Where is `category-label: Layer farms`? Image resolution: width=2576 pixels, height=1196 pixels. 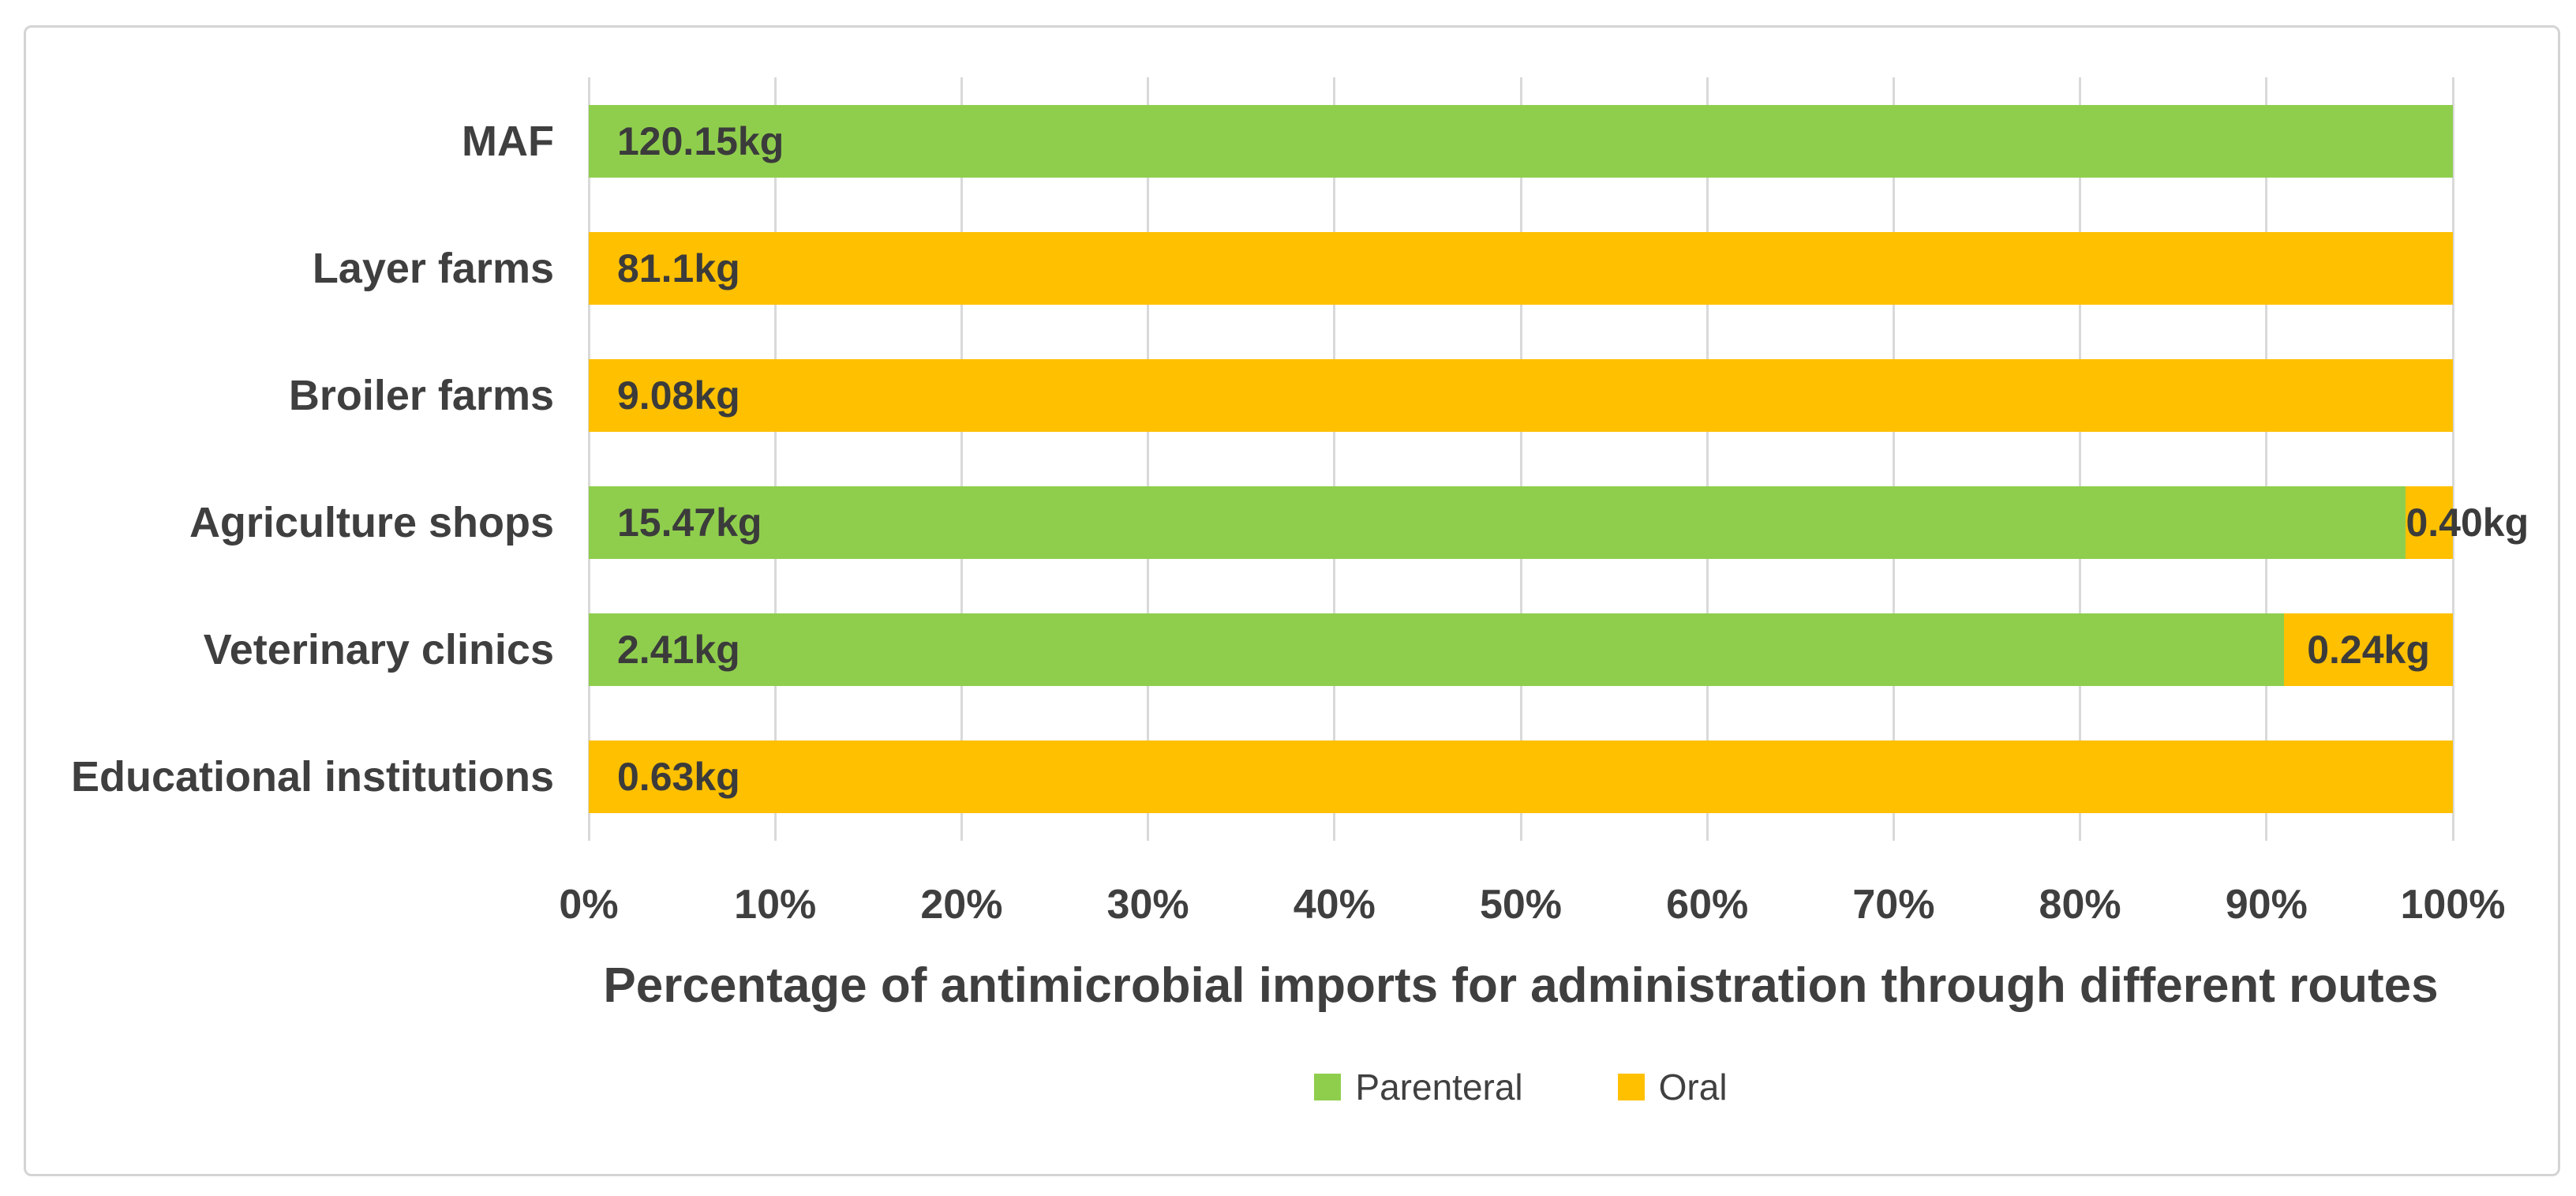 category-label: Layer farms is located at coordinates (433, 268).